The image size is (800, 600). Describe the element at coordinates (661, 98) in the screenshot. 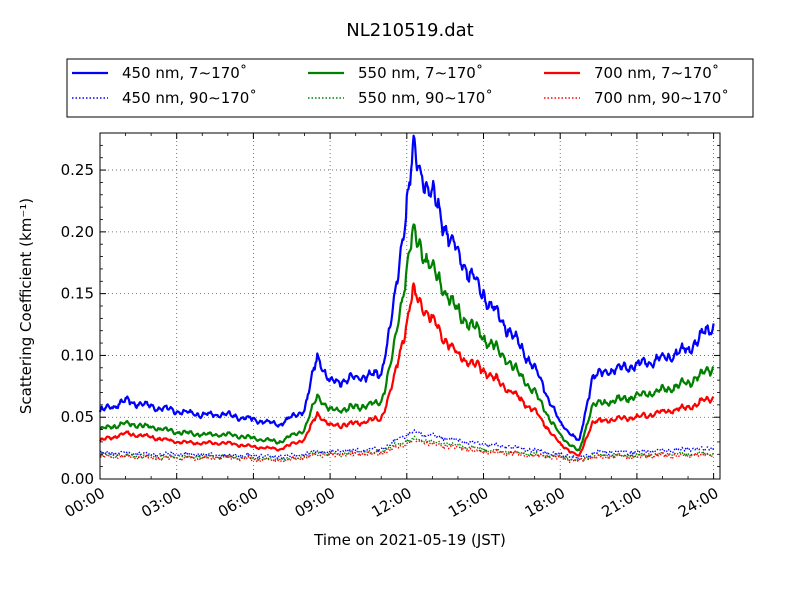

I see `legend-label-5: 700 nm, 90∼170˚` at that location.